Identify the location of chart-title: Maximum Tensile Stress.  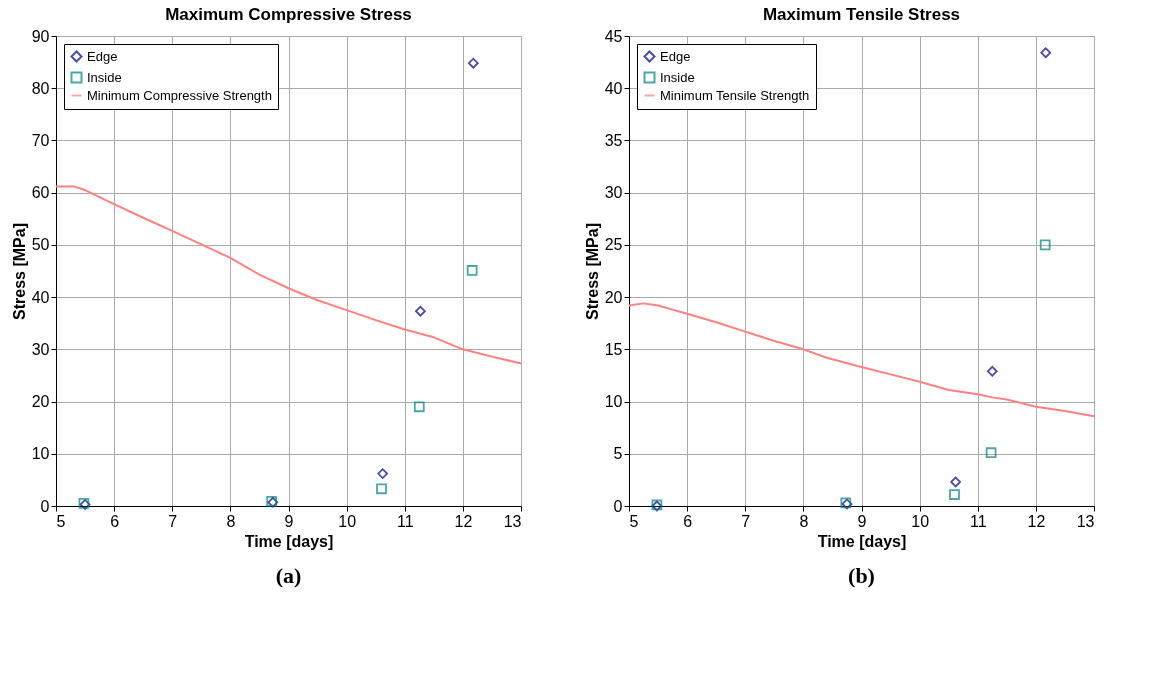
(861, 14).